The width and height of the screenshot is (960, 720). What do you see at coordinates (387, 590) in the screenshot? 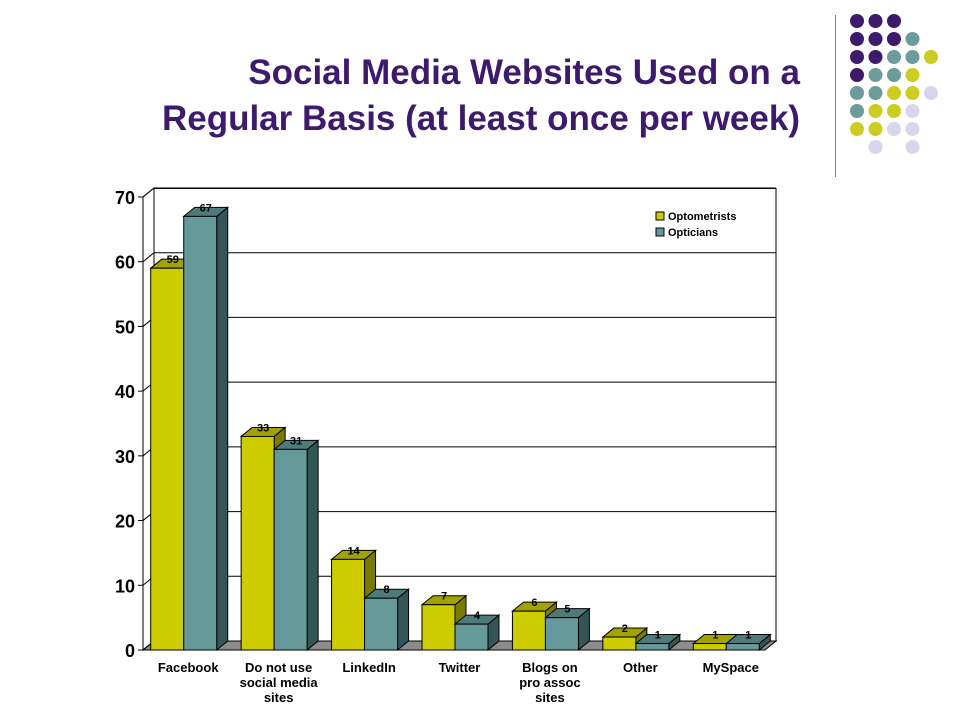
I see `data-label: 8` at bounding box center [387, 590].